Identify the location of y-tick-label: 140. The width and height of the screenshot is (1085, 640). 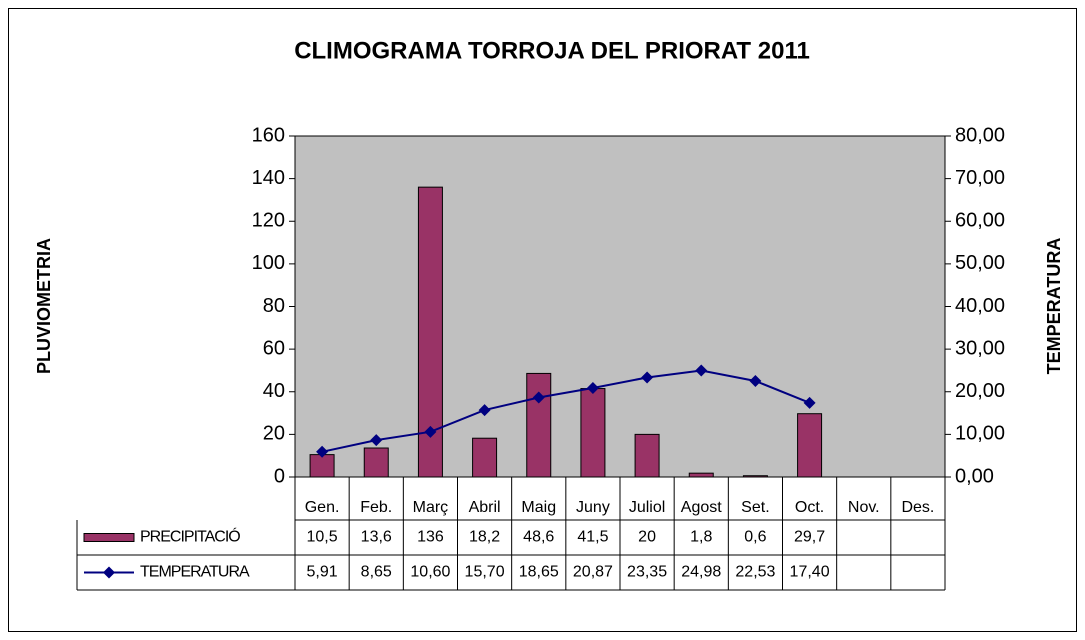
(268, 178).